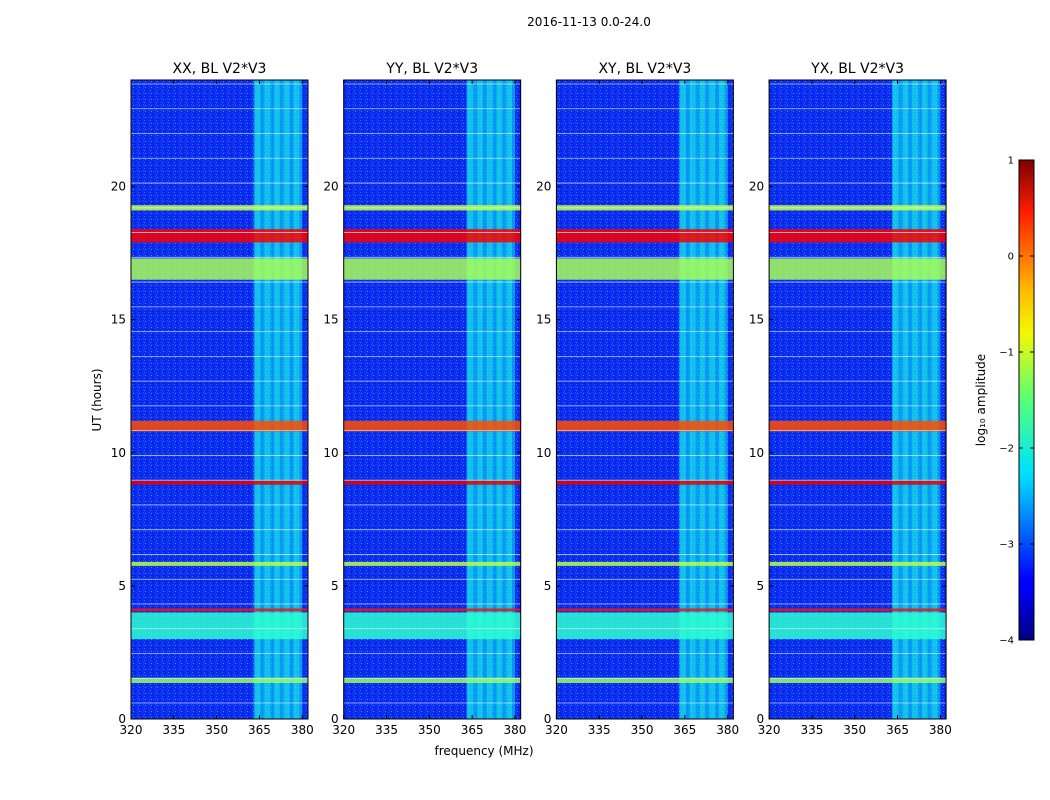  Describe the element at coordinates (981, 400) in the screenshot. I see `colorbar-label: log₁₀ amplitude` at that location.